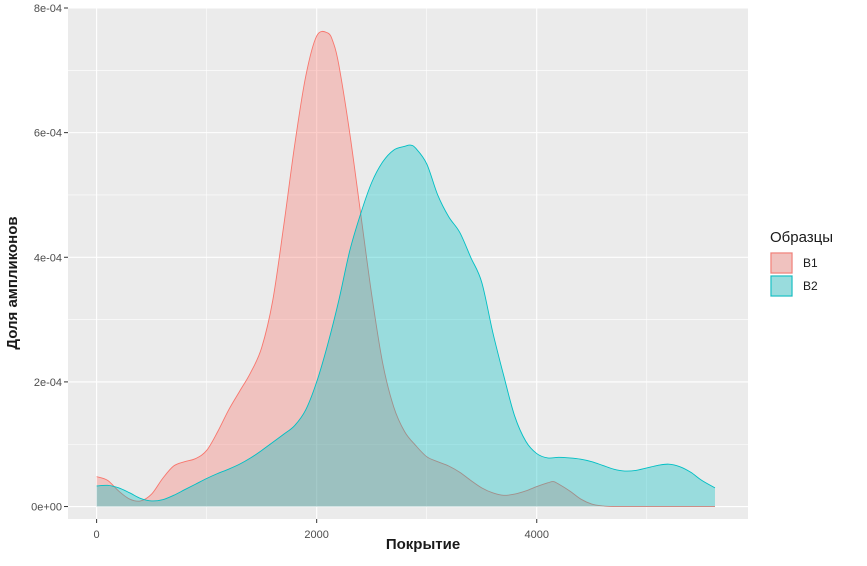 The width and height of the screenshot is (867, 566). Describe the element at coordinates (810, 286) in the screenshot. I see `legend-label: B2` at that location.